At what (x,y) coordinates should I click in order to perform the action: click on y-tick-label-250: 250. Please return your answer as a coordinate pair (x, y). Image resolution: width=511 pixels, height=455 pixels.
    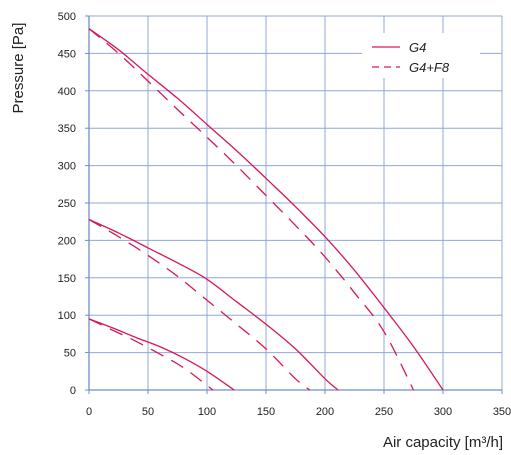
    Looking at the image, I should click on (67, 204).